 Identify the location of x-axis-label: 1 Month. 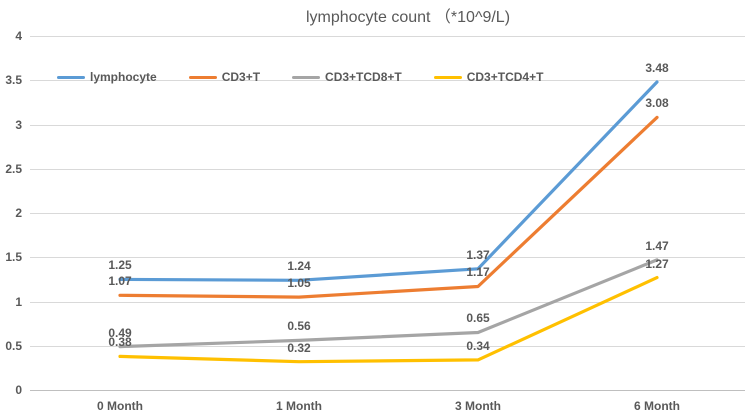
(299, 406).